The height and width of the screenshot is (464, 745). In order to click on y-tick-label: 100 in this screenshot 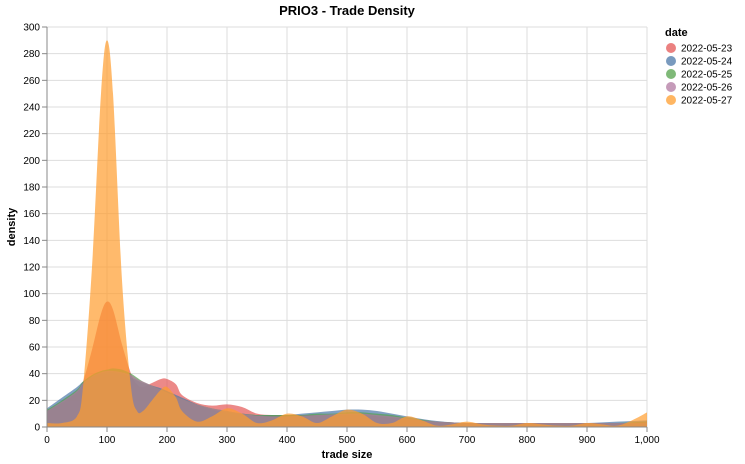, I will do `click(31, 294)`.